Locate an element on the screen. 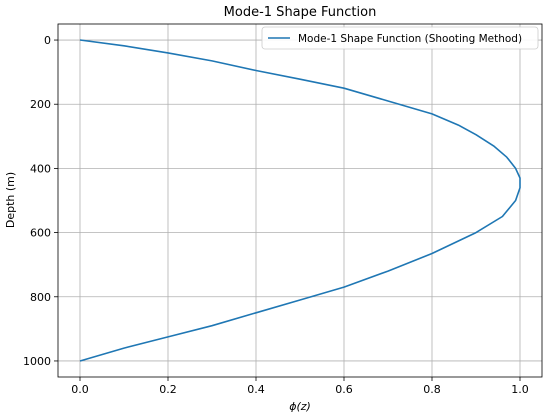 The height and width of the screenshot is (419, 550). y-tick-label: 1000 is located at coordinates (37, 361).